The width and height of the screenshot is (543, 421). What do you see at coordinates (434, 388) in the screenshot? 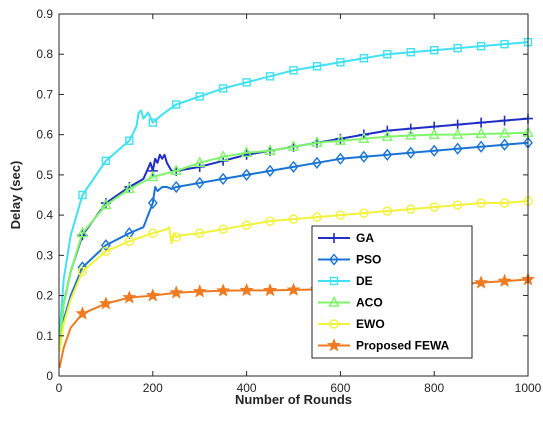
I see `x-tick-label: 800` at bounding box center [434, 388].